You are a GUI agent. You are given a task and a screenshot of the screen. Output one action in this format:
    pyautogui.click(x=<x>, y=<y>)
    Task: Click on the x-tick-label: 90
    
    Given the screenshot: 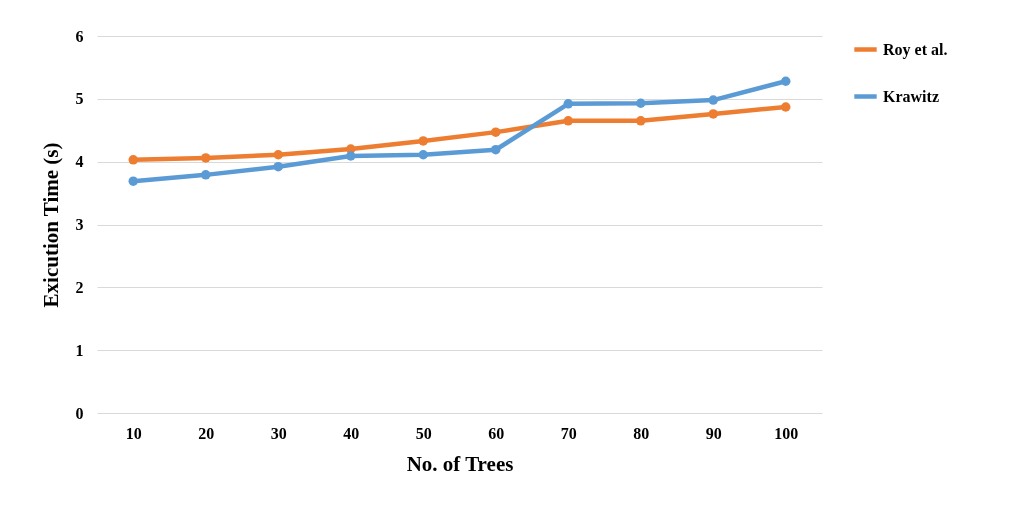 What is the action you would take?
    pyautogui.click(x=713, y=433)
    